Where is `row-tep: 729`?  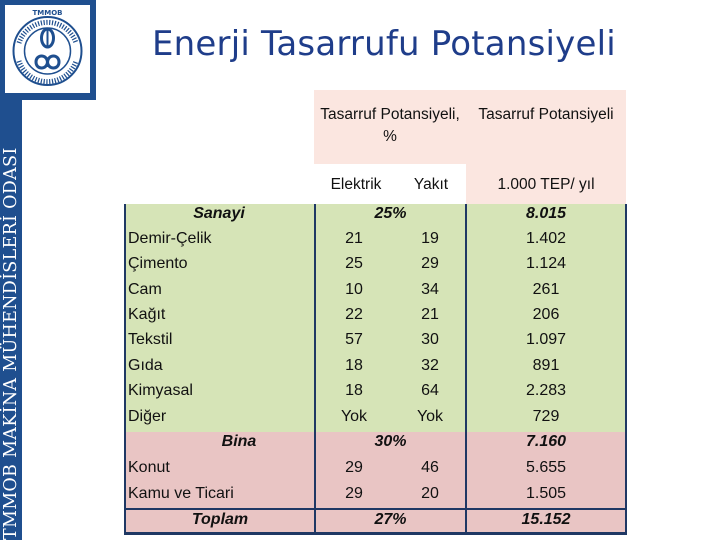 row-tep: 729 is located at coordinates (546, 416).